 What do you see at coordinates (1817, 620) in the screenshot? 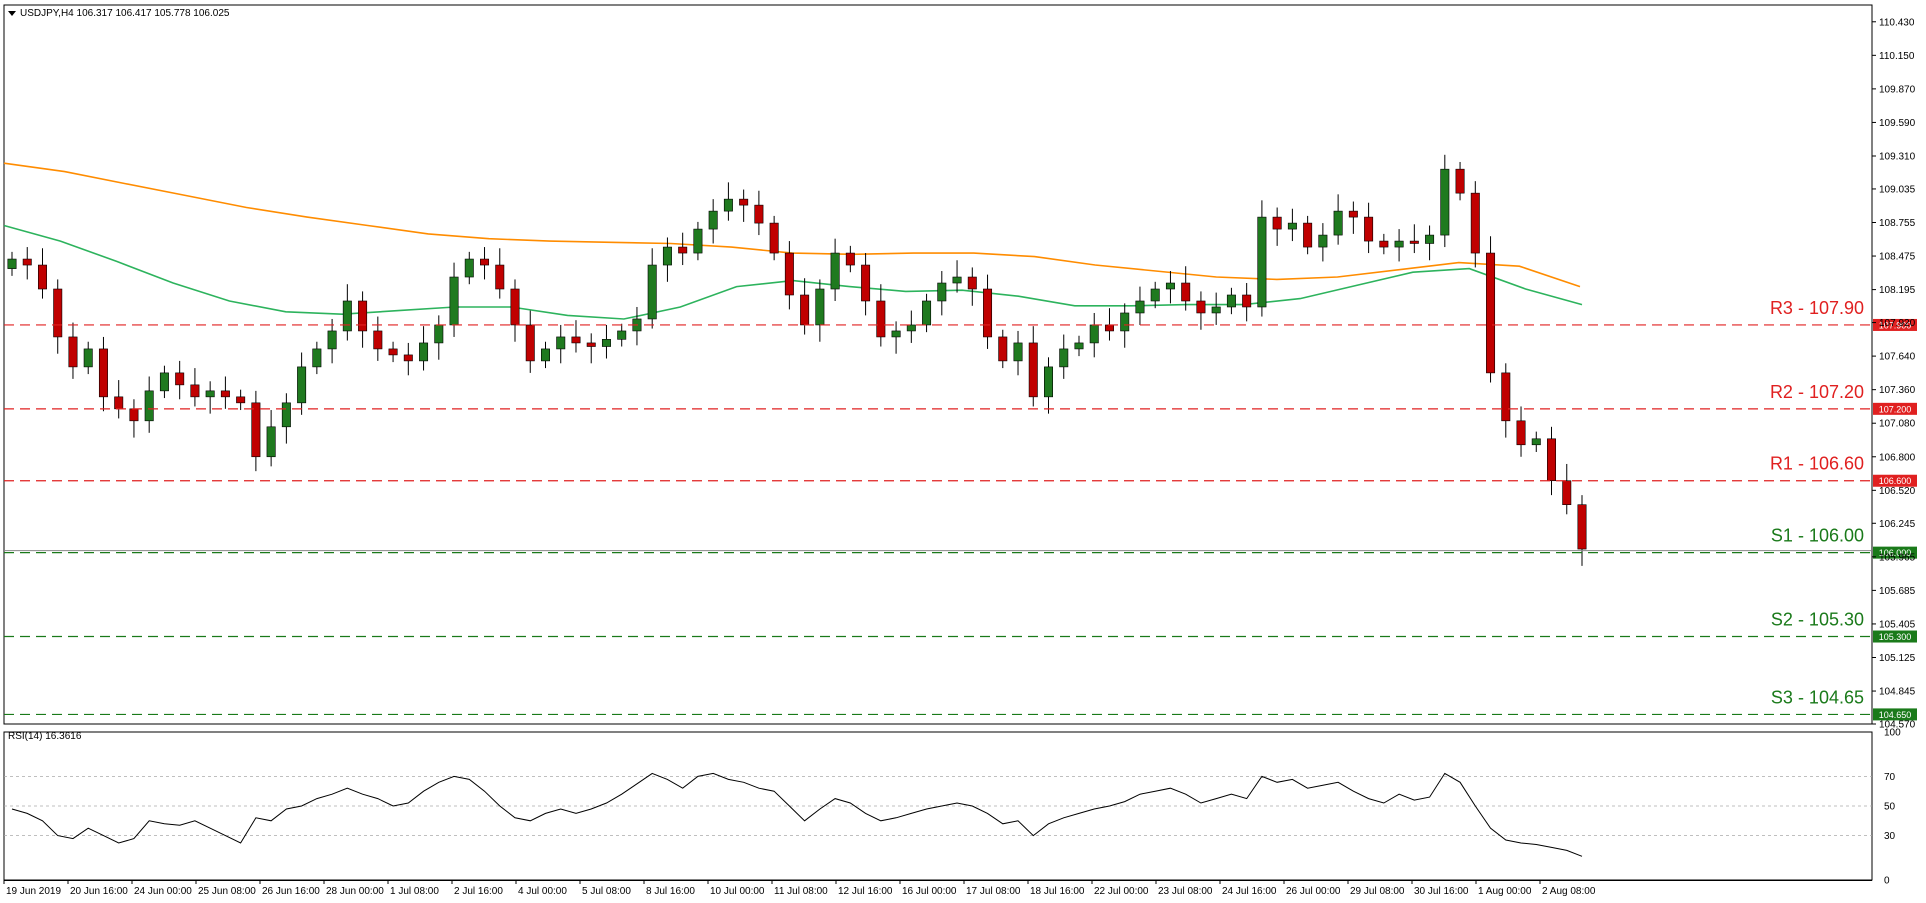
I see `level-label: S2 - 105.30` at bounding box center [1817, 620].